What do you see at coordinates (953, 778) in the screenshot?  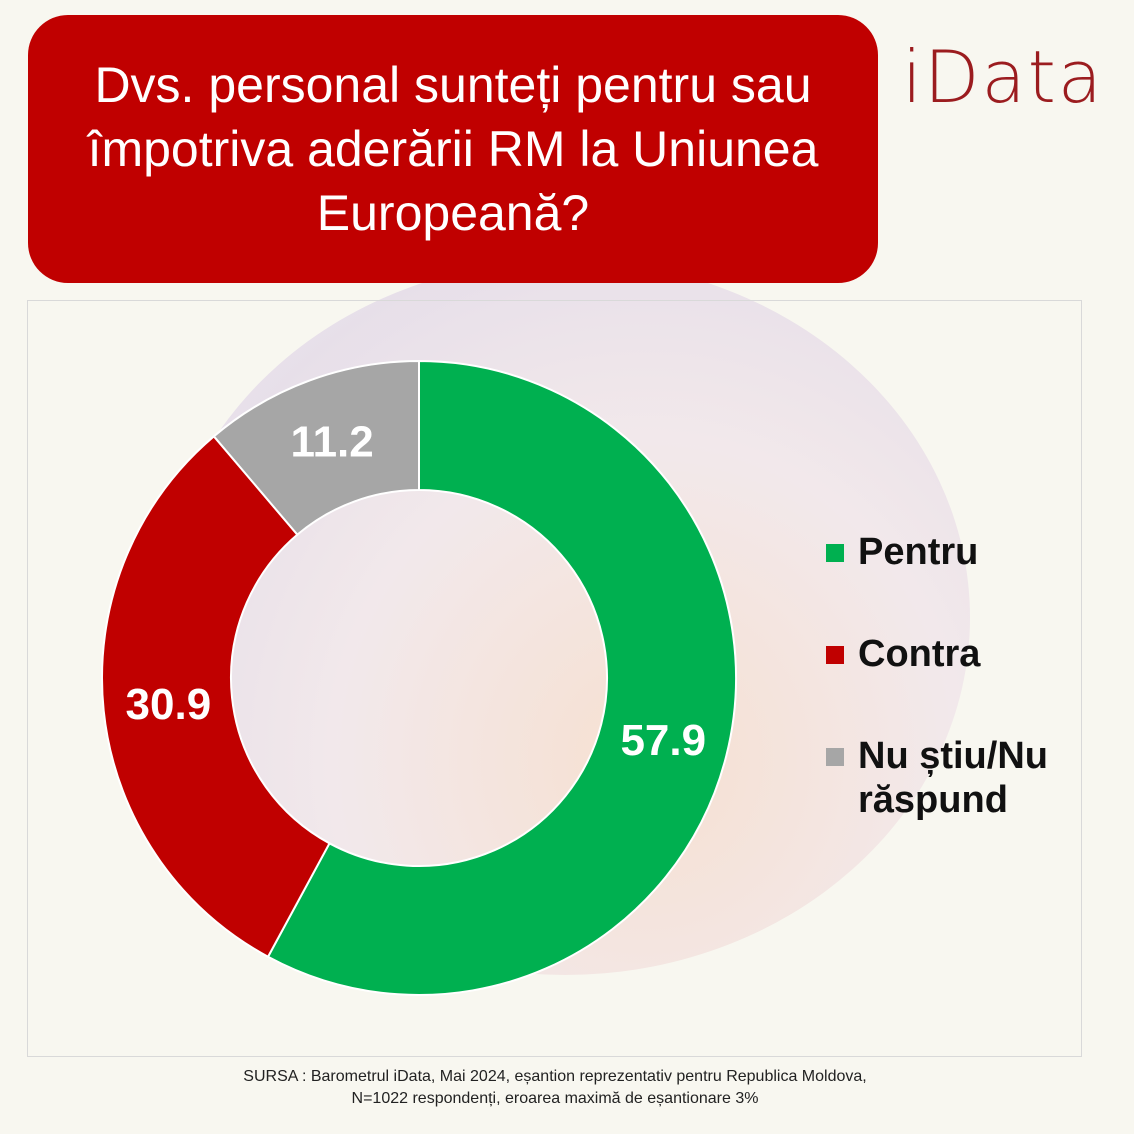 I see `legend-label: Nu știu/Nu răspund` at bounding box center [953, 778].